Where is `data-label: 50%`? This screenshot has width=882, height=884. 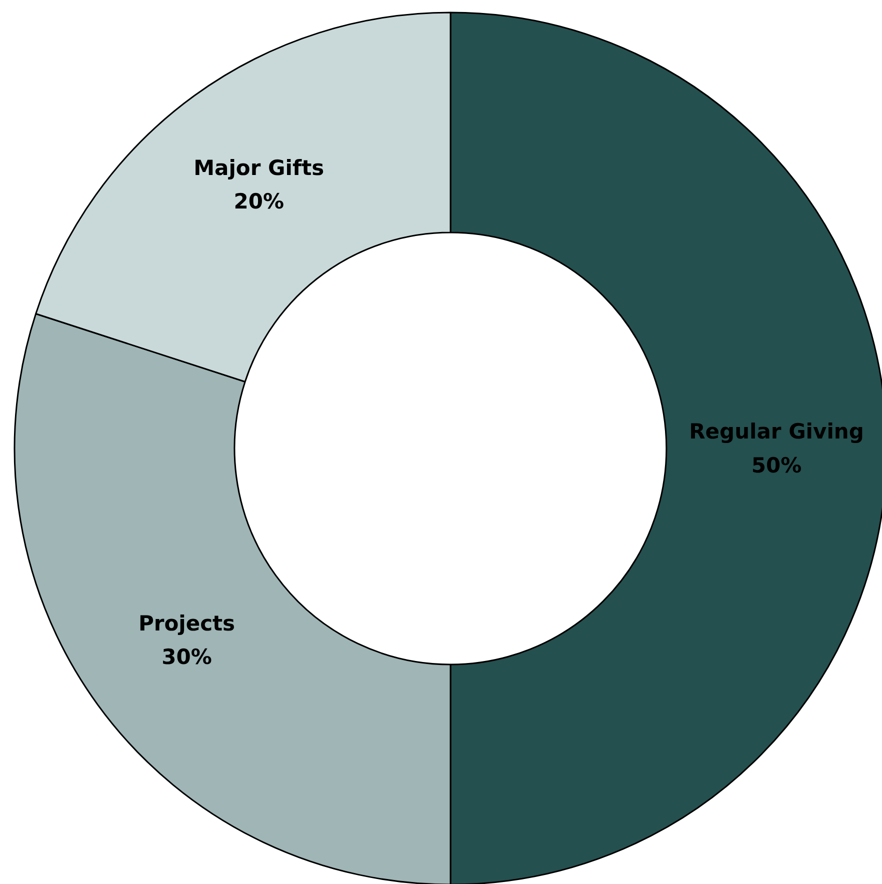
data-label: 50% is located at coordinates (776, 465).